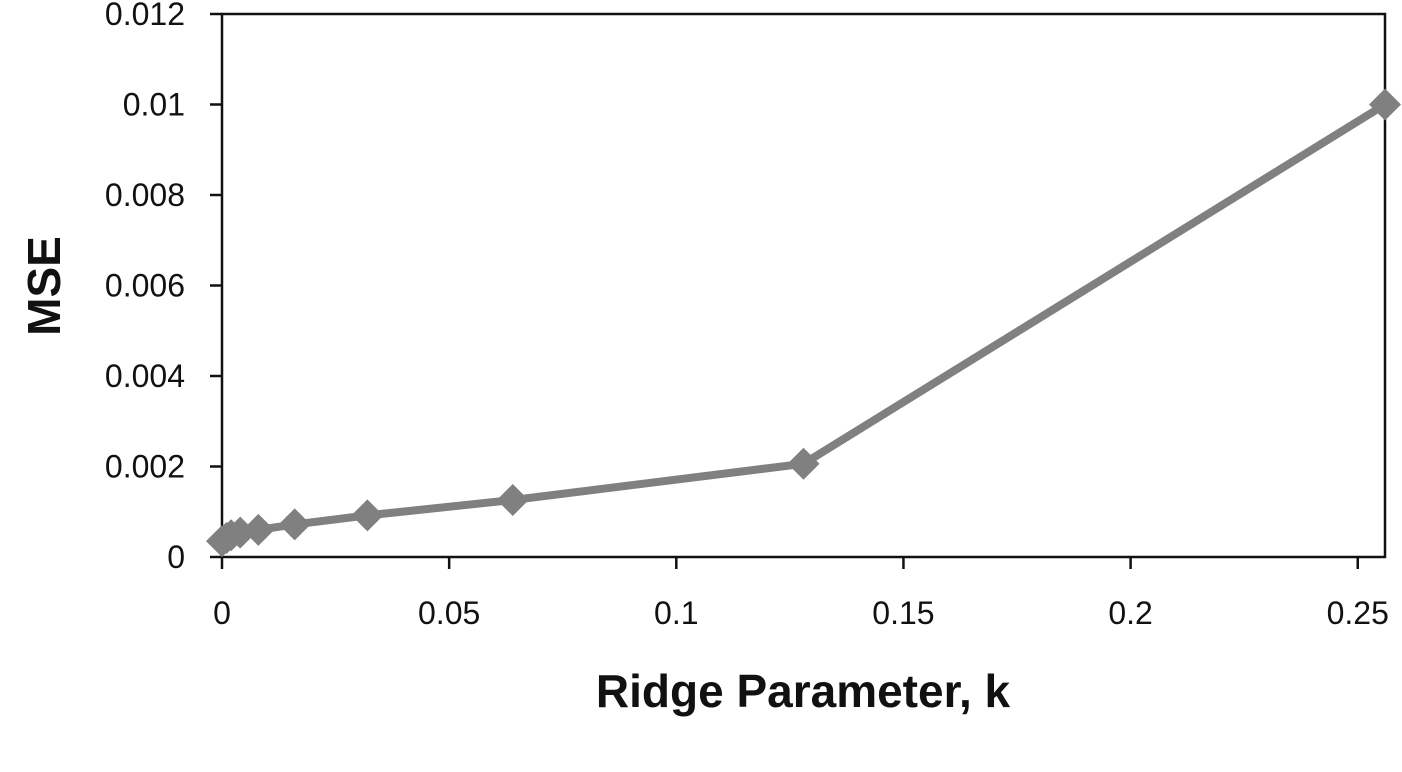 This screenshot has width=1402, height=772. Describe the element at coordinates (676, 613) in the screenshot. I see `x-tick-label: 0.1` at that location.